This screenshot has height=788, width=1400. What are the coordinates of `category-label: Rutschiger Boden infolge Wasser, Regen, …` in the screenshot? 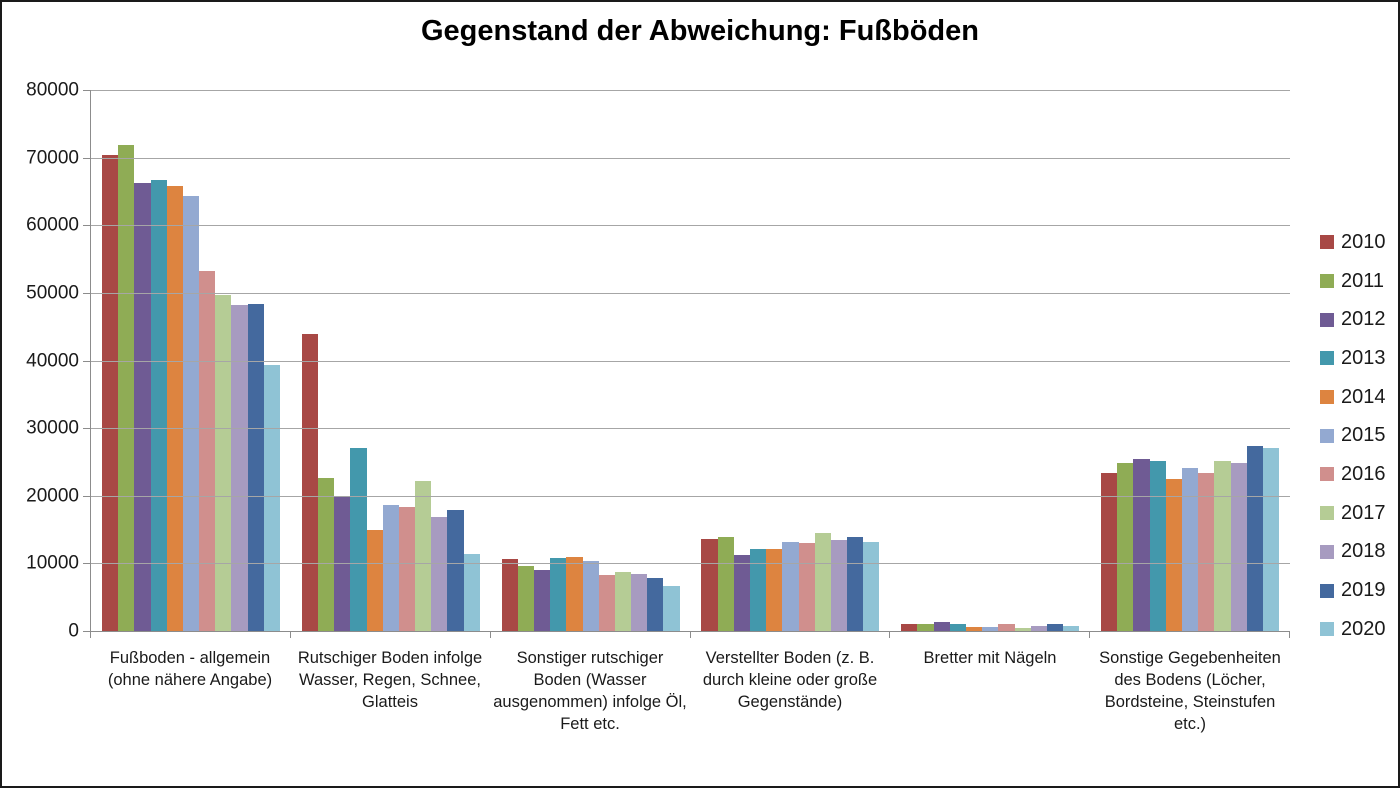 It's located at (390, 680).